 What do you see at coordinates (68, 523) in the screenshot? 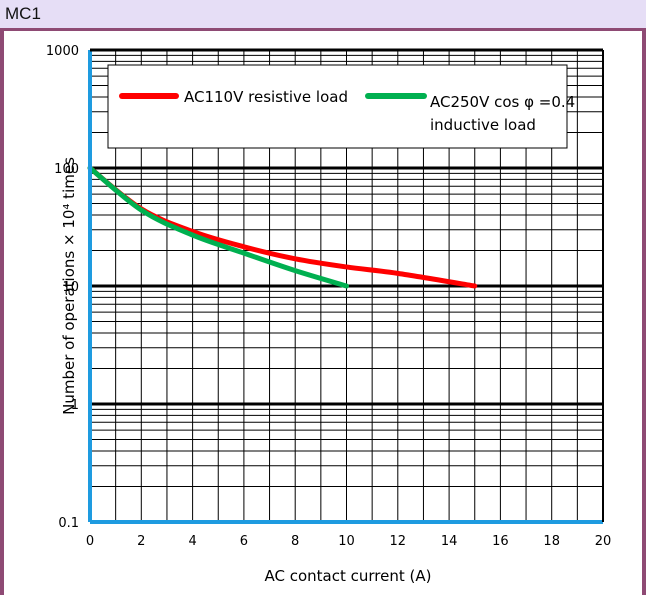
I see `y-tick-label: 0.1` at bounding box center [68, 523].